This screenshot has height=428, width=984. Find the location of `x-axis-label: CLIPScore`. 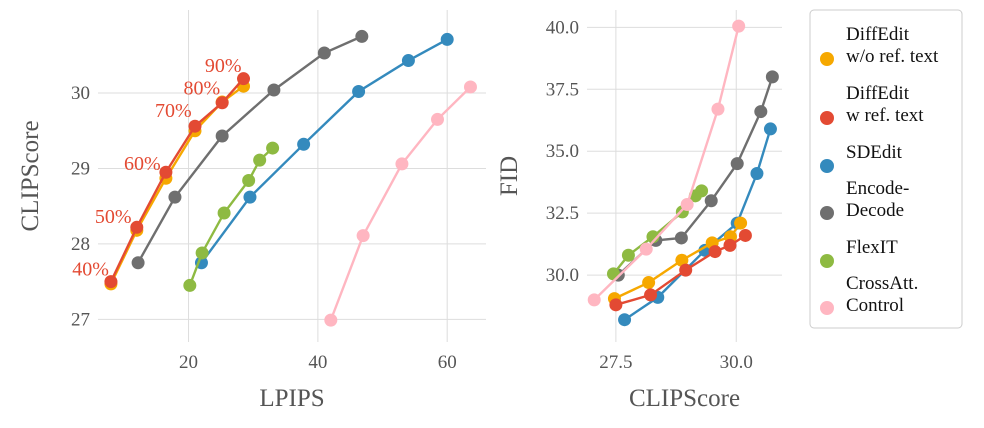

x-axis-label: CLIPScore is located at coordinates (684, 398).